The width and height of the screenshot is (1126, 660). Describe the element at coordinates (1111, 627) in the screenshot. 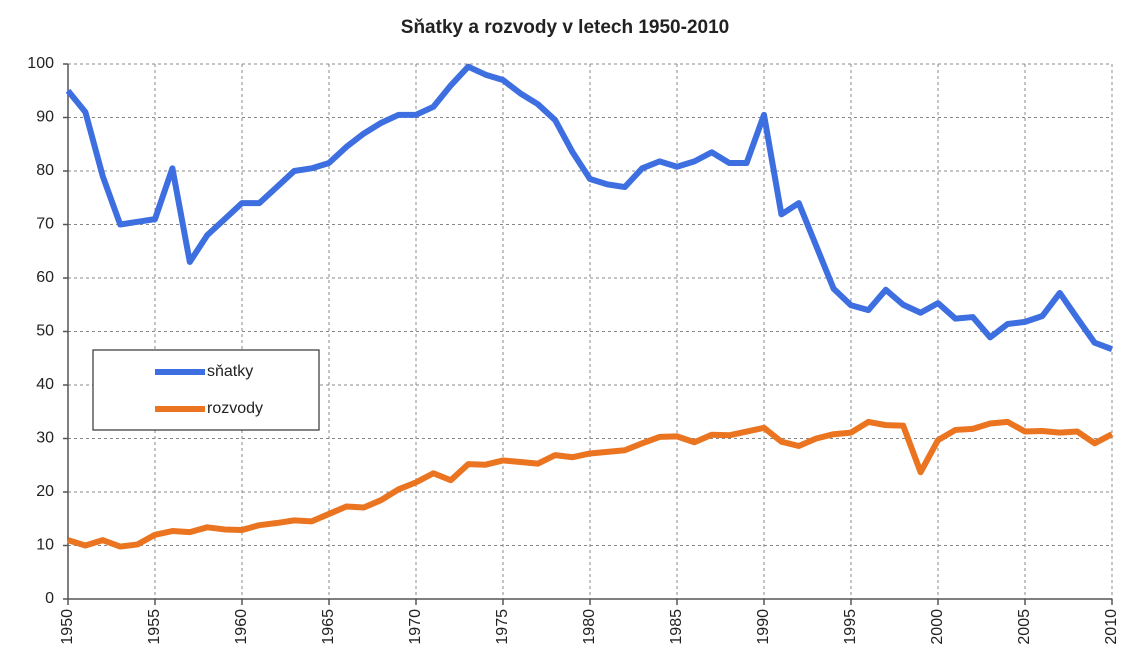

I see `x-tick-label: 2010` at that location.